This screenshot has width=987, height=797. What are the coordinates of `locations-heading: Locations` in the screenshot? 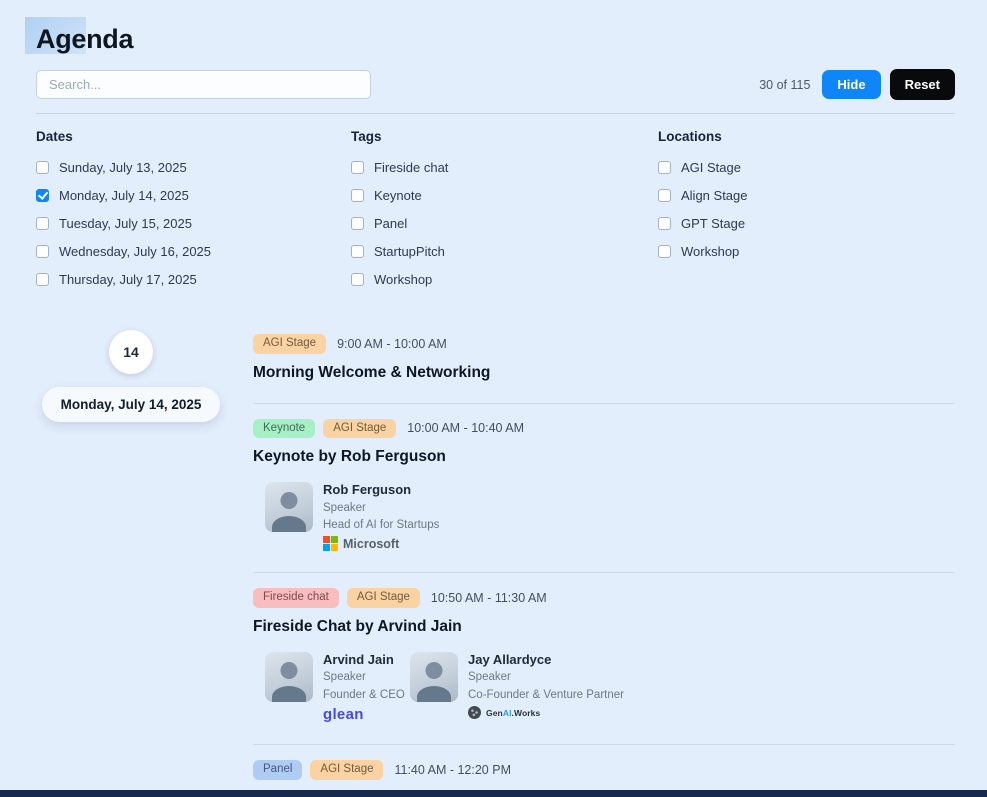 It's located at (690, 136).